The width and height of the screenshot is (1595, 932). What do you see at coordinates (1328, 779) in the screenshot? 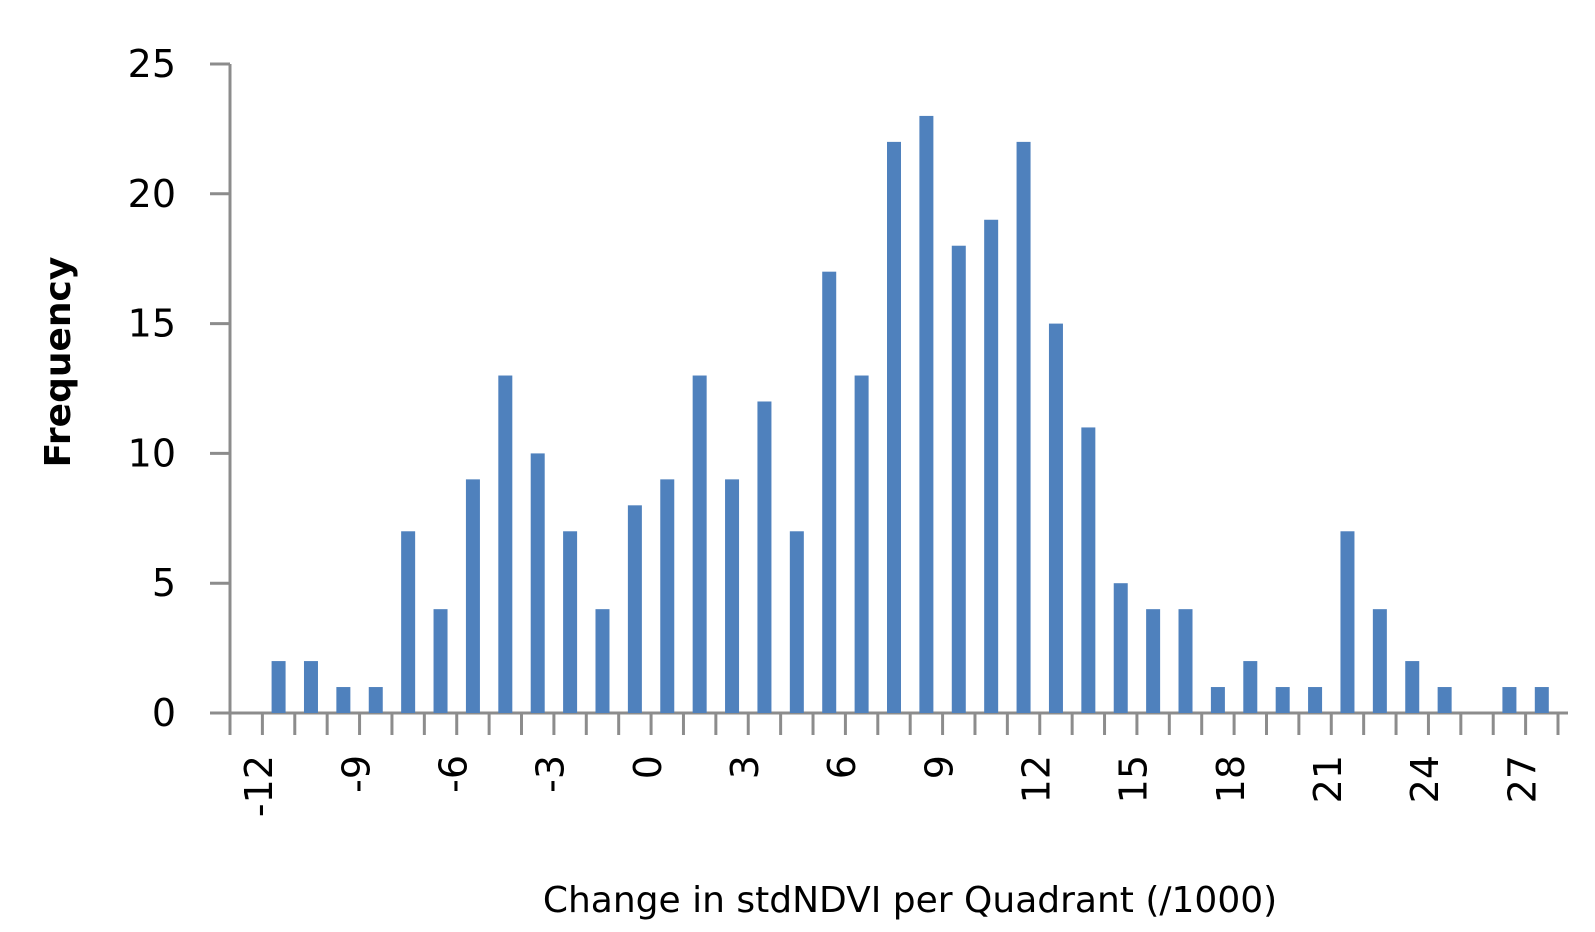
I see `x-tick-label: 21` at bounding box center [1328, 779].